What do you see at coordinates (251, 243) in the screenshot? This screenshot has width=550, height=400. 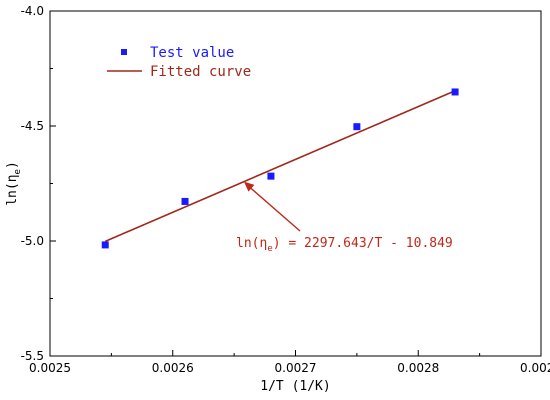 I see `equation-main: ln(η` at bounding box center [251, 243].